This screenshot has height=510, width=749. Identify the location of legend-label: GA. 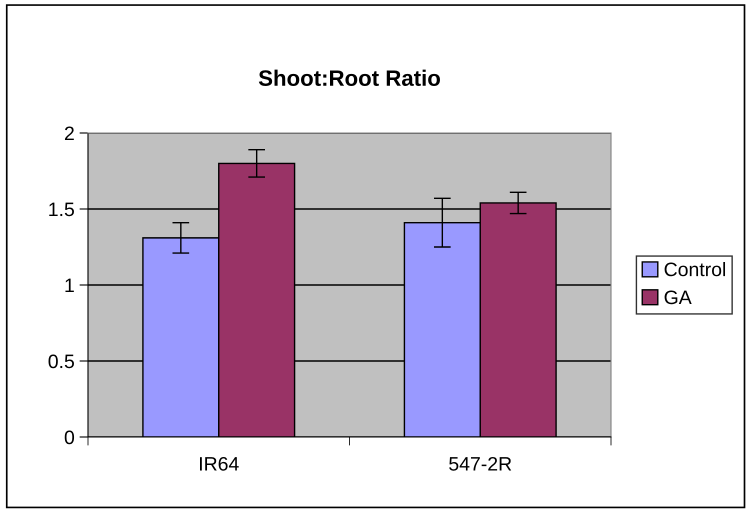
(678, 297).